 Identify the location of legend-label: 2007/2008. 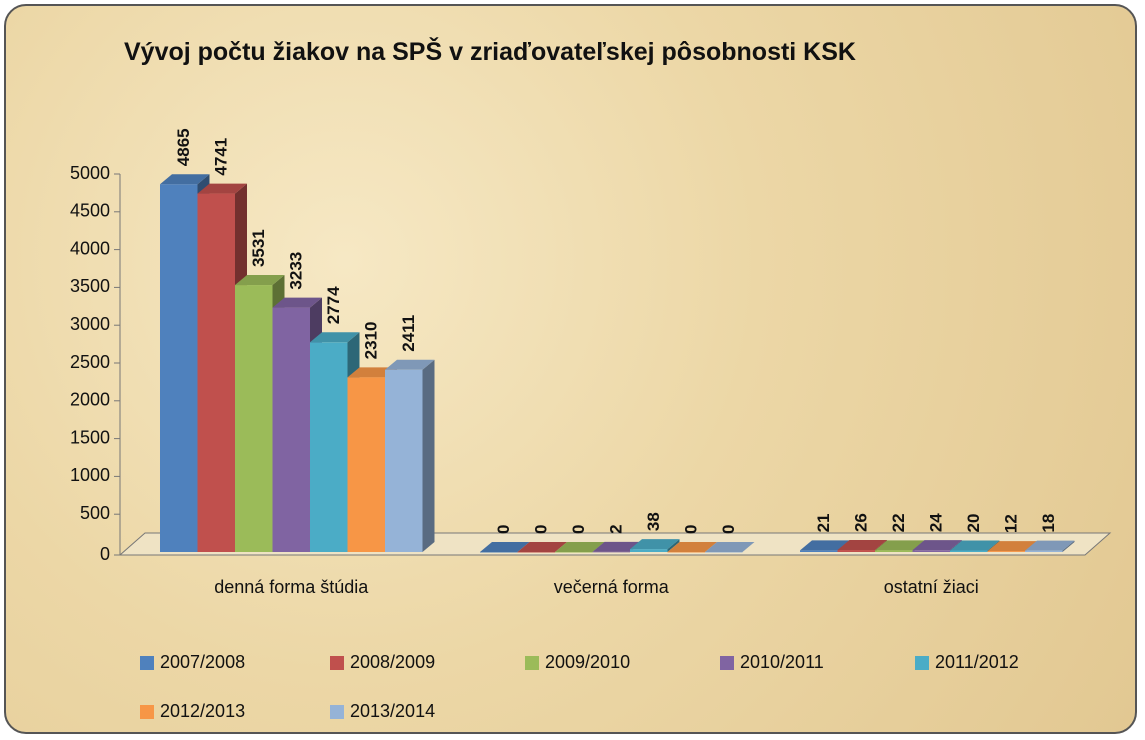
(202, 662).